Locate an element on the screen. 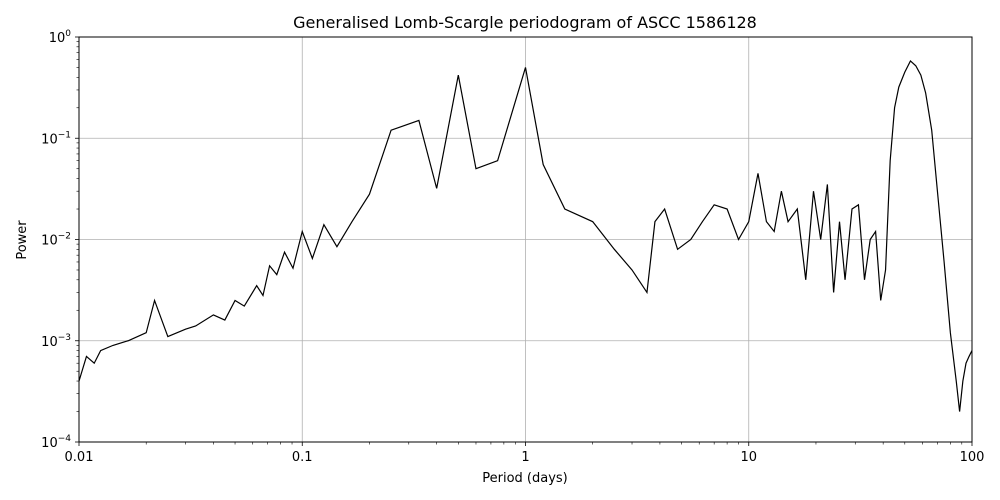 The width and height of the screenshot is (1000, 500). y-tick-label: 10⁻¹ is located at coordinates (56, 138).